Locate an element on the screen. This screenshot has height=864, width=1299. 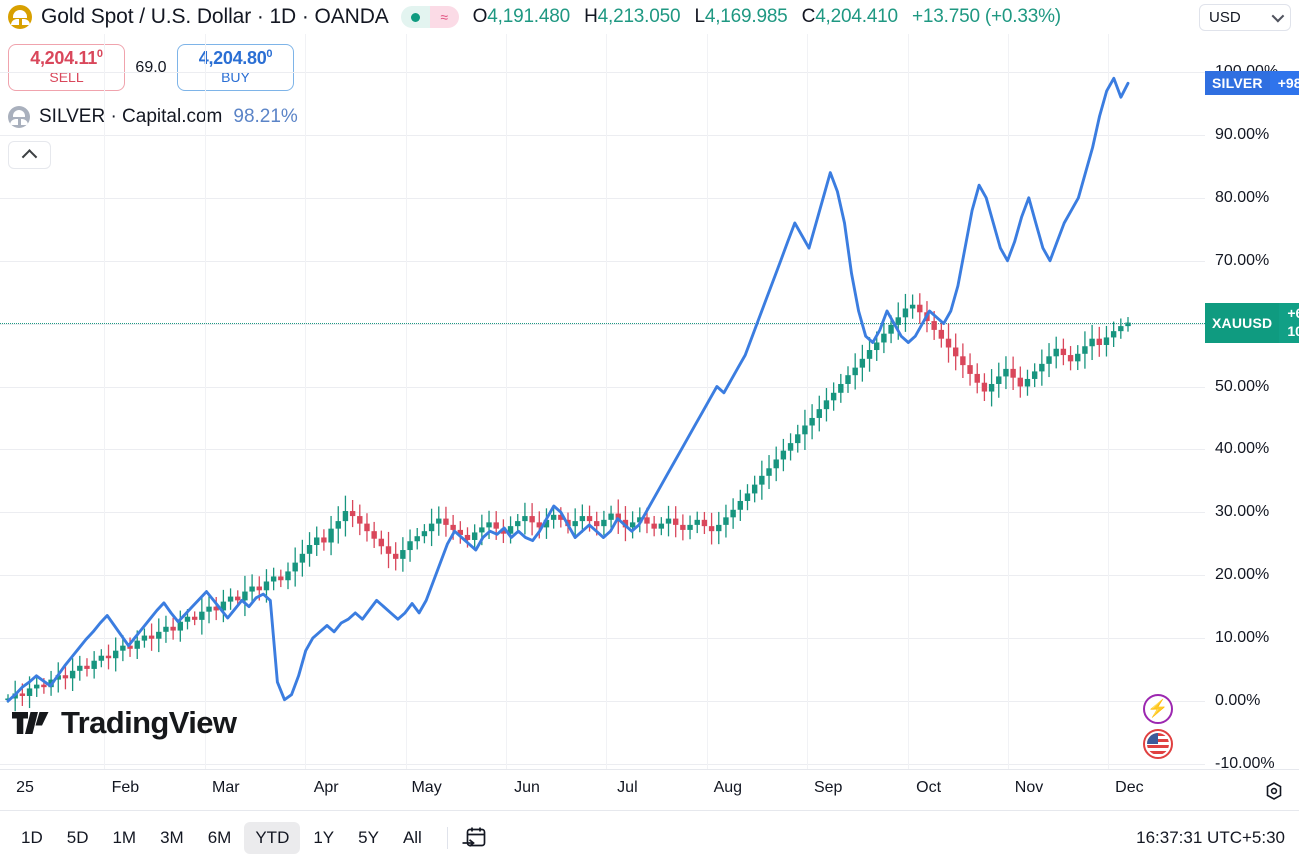
range-button-5d: 5D is located at coordinates (77, 837).